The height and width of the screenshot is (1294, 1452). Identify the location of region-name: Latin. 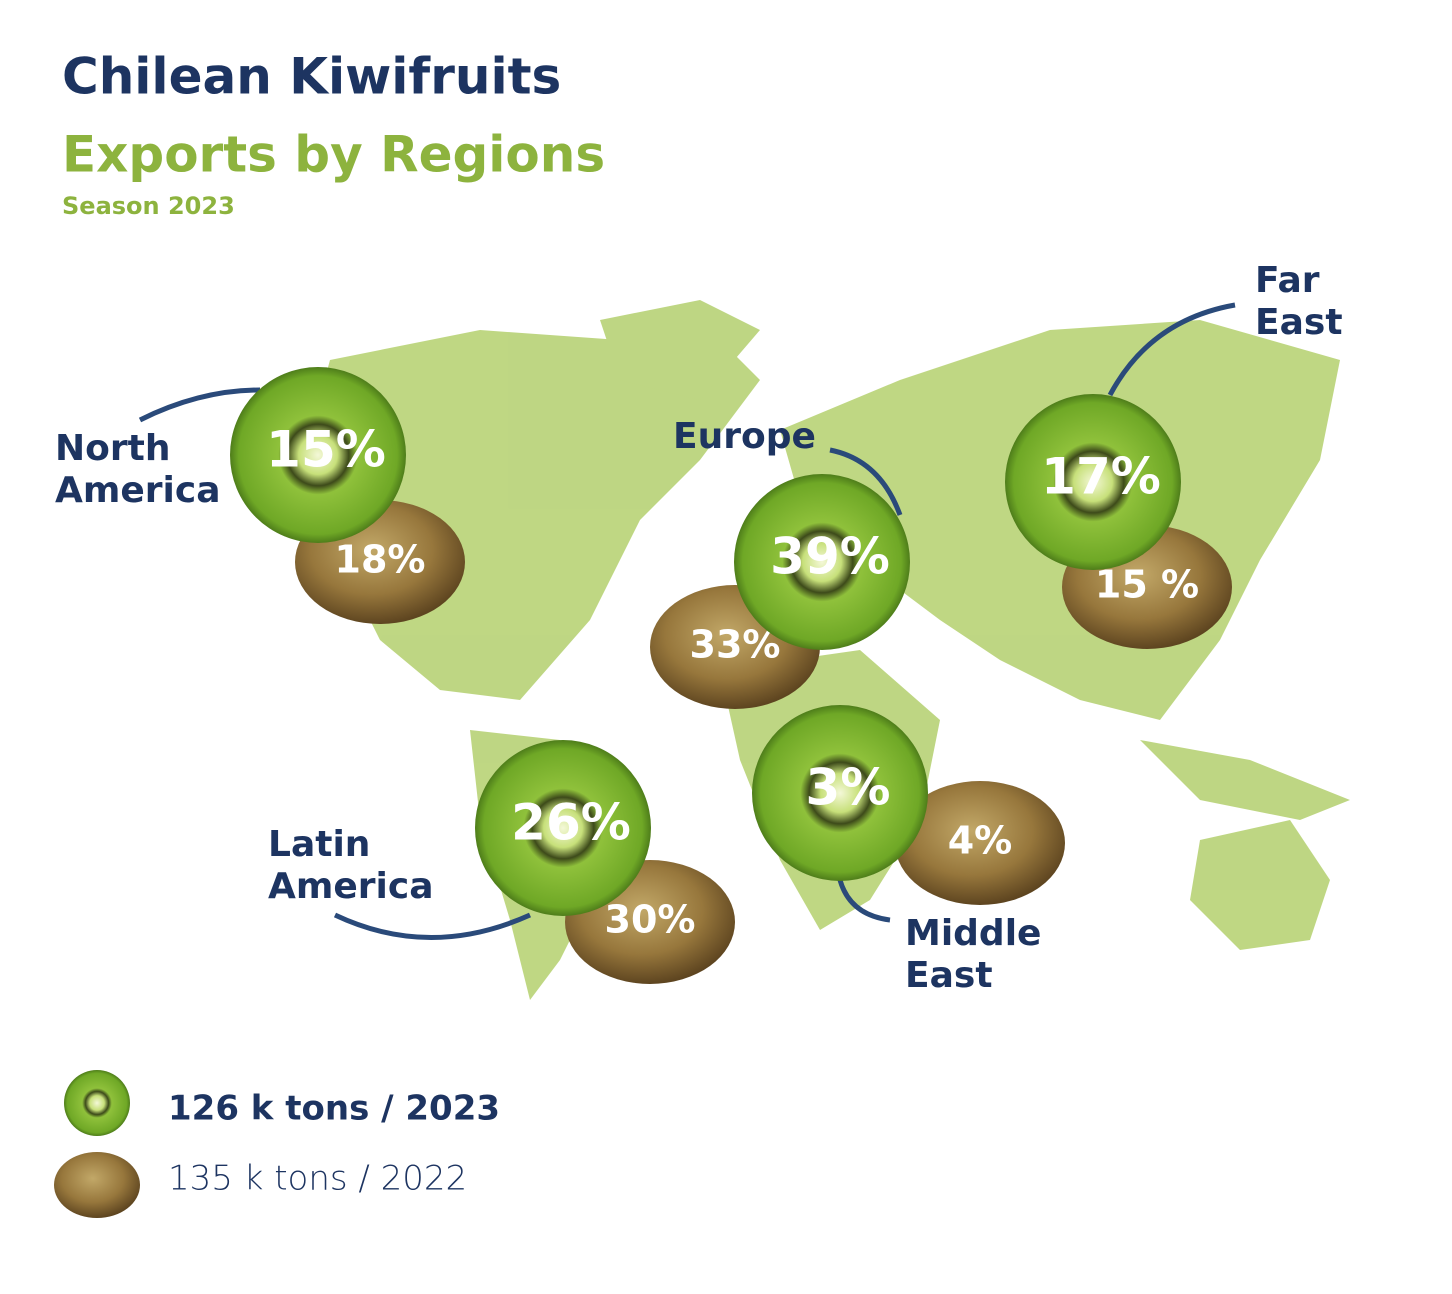
(319, 844).